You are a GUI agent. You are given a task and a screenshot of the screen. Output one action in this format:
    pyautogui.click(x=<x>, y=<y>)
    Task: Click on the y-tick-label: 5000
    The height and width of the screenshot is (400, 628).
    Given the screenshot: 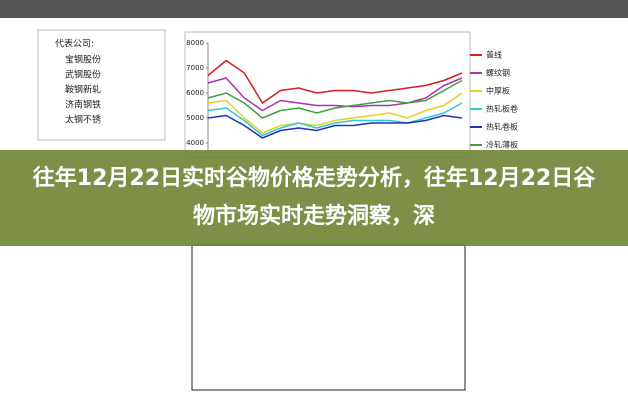 What is the action you would take?
    pyautogui.click(x=195, y=118)
    